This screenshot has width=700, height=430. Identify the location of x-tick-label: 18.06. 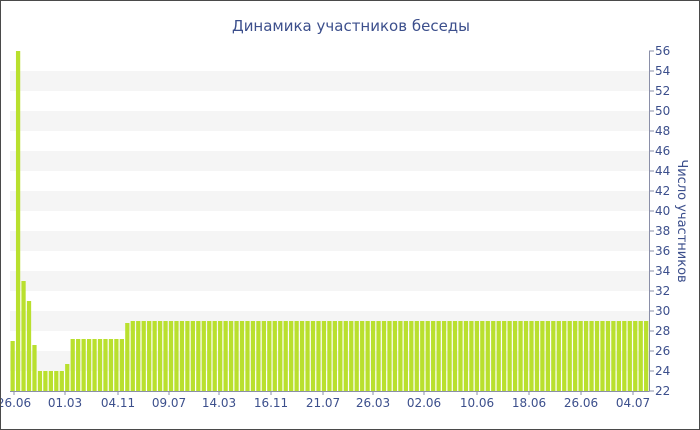
(529, 403).